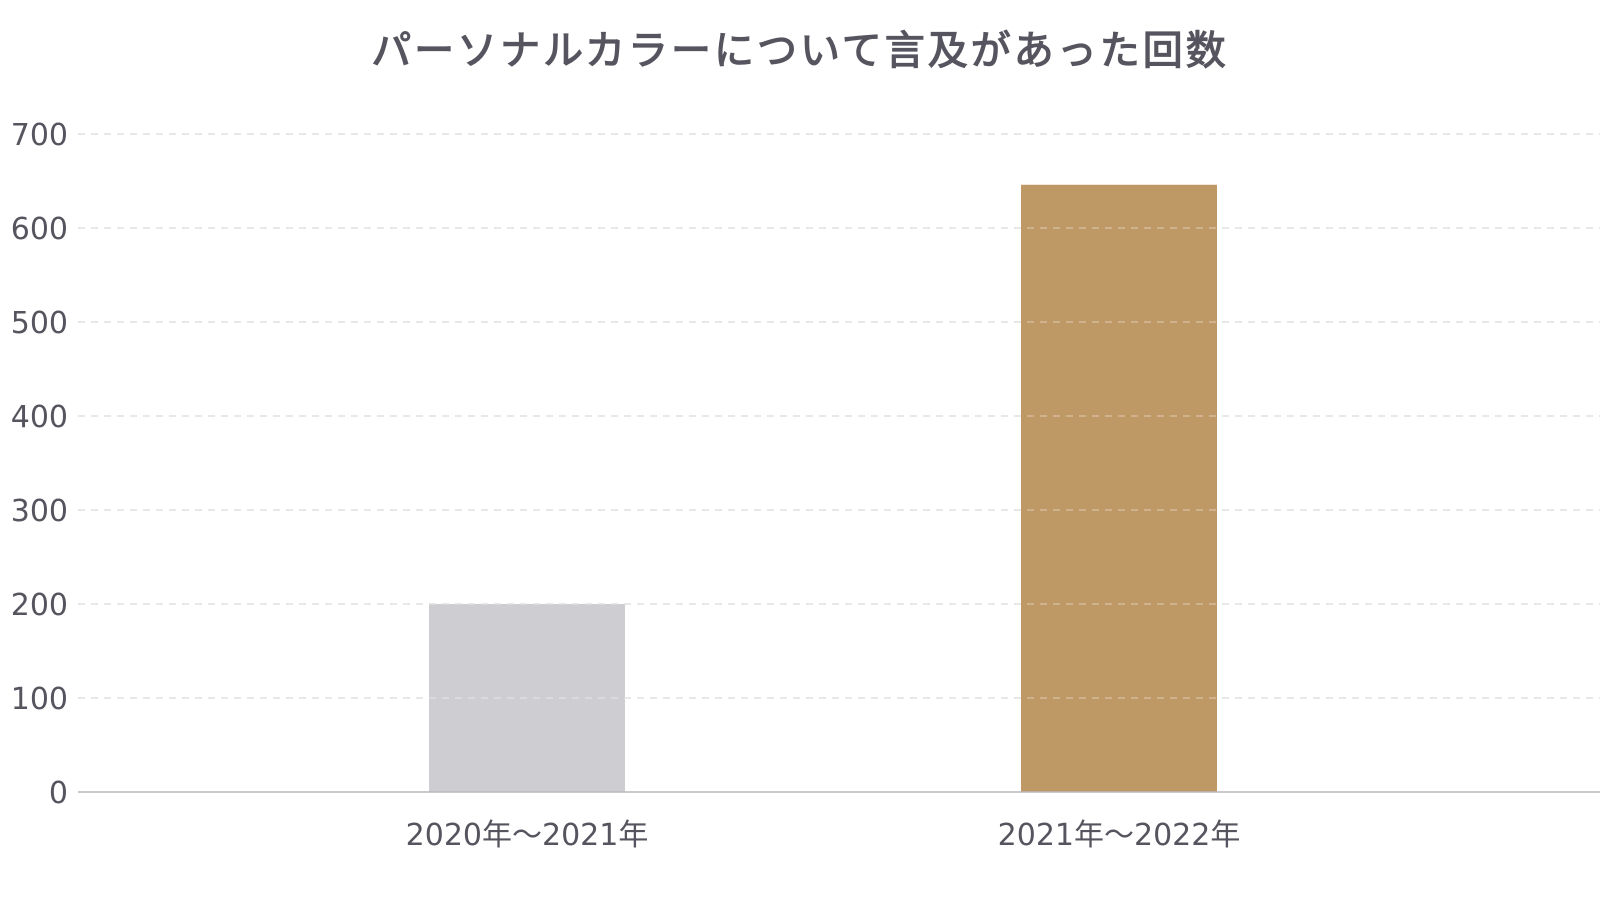 The width and height of the screenshot is (1600, 900). I want to click on y-tick-label: 300, so click(39, 511).